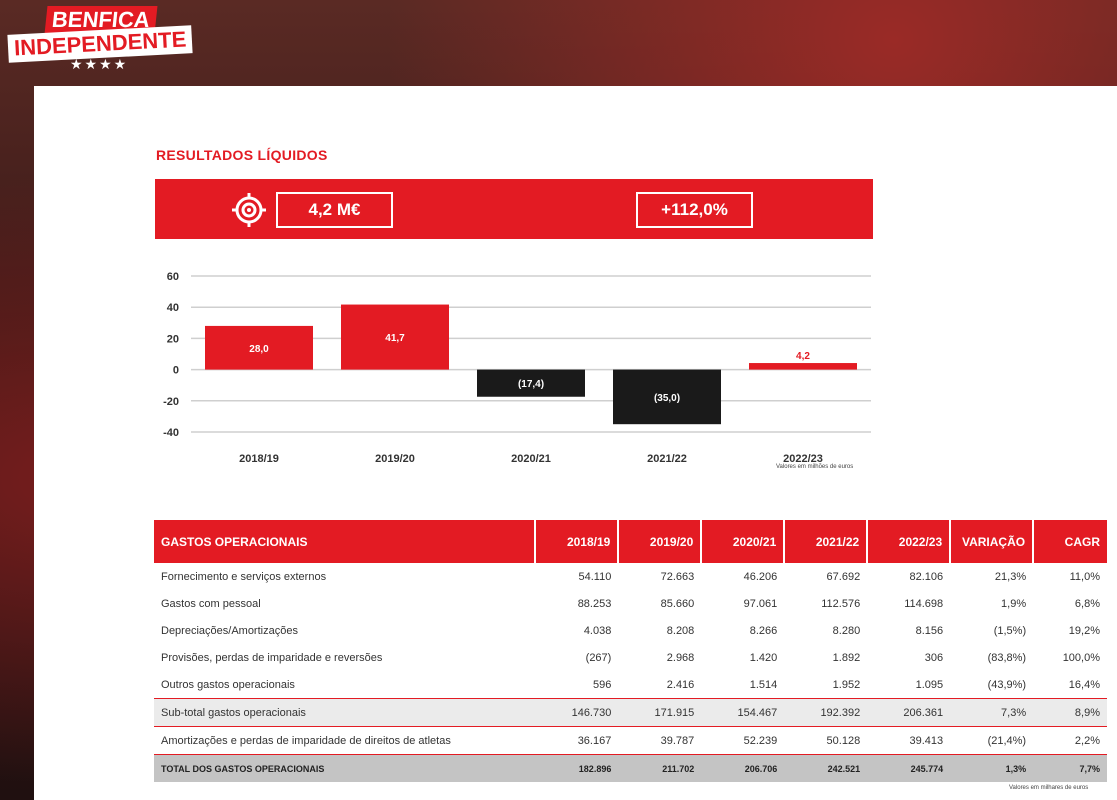 This screenshot has height=800, width=1117. Describe the element at coordinates (924, 603) in the screenshot. I see `table-cell: 114.698` at that location.